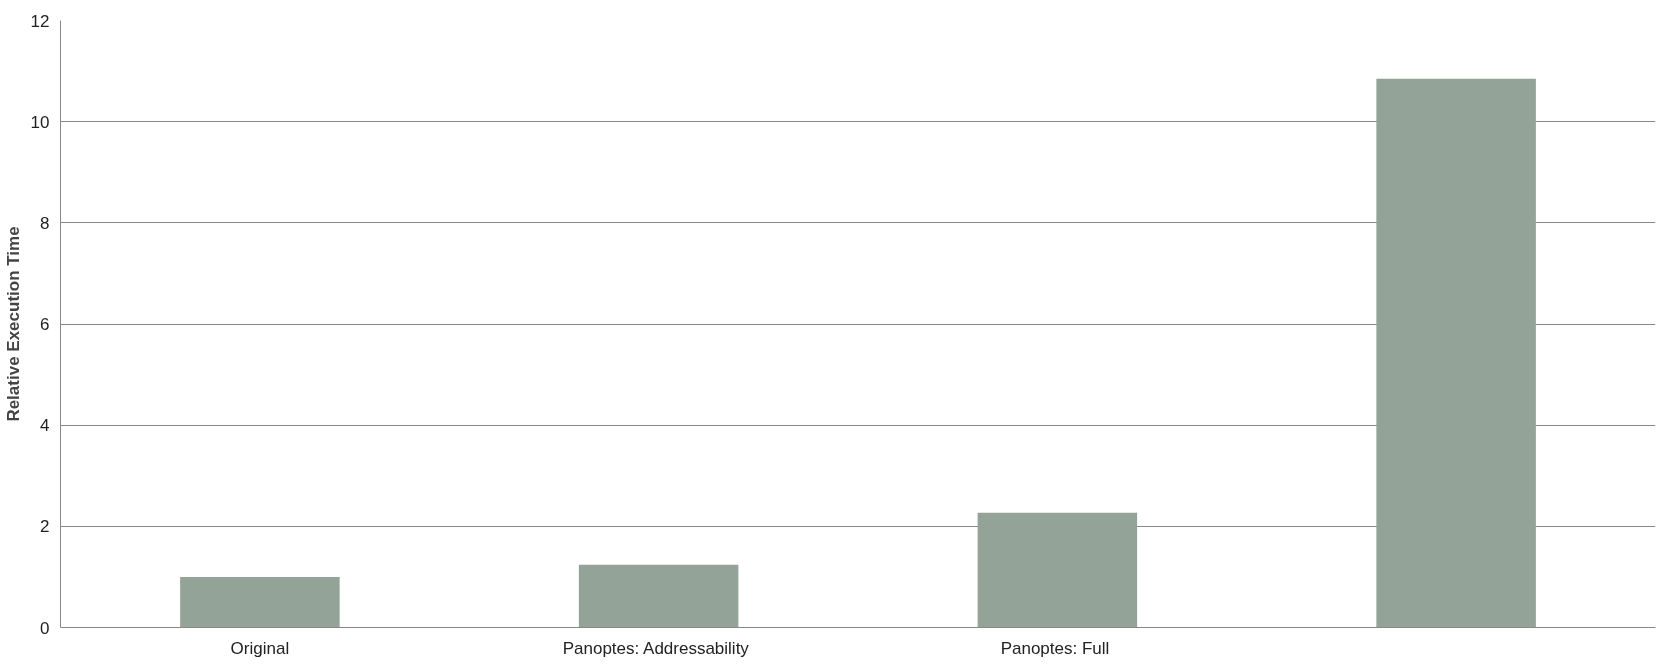 This screenshot has width=1665, height=664. I want to click on y-tick-label: 2, so click(45, 527).